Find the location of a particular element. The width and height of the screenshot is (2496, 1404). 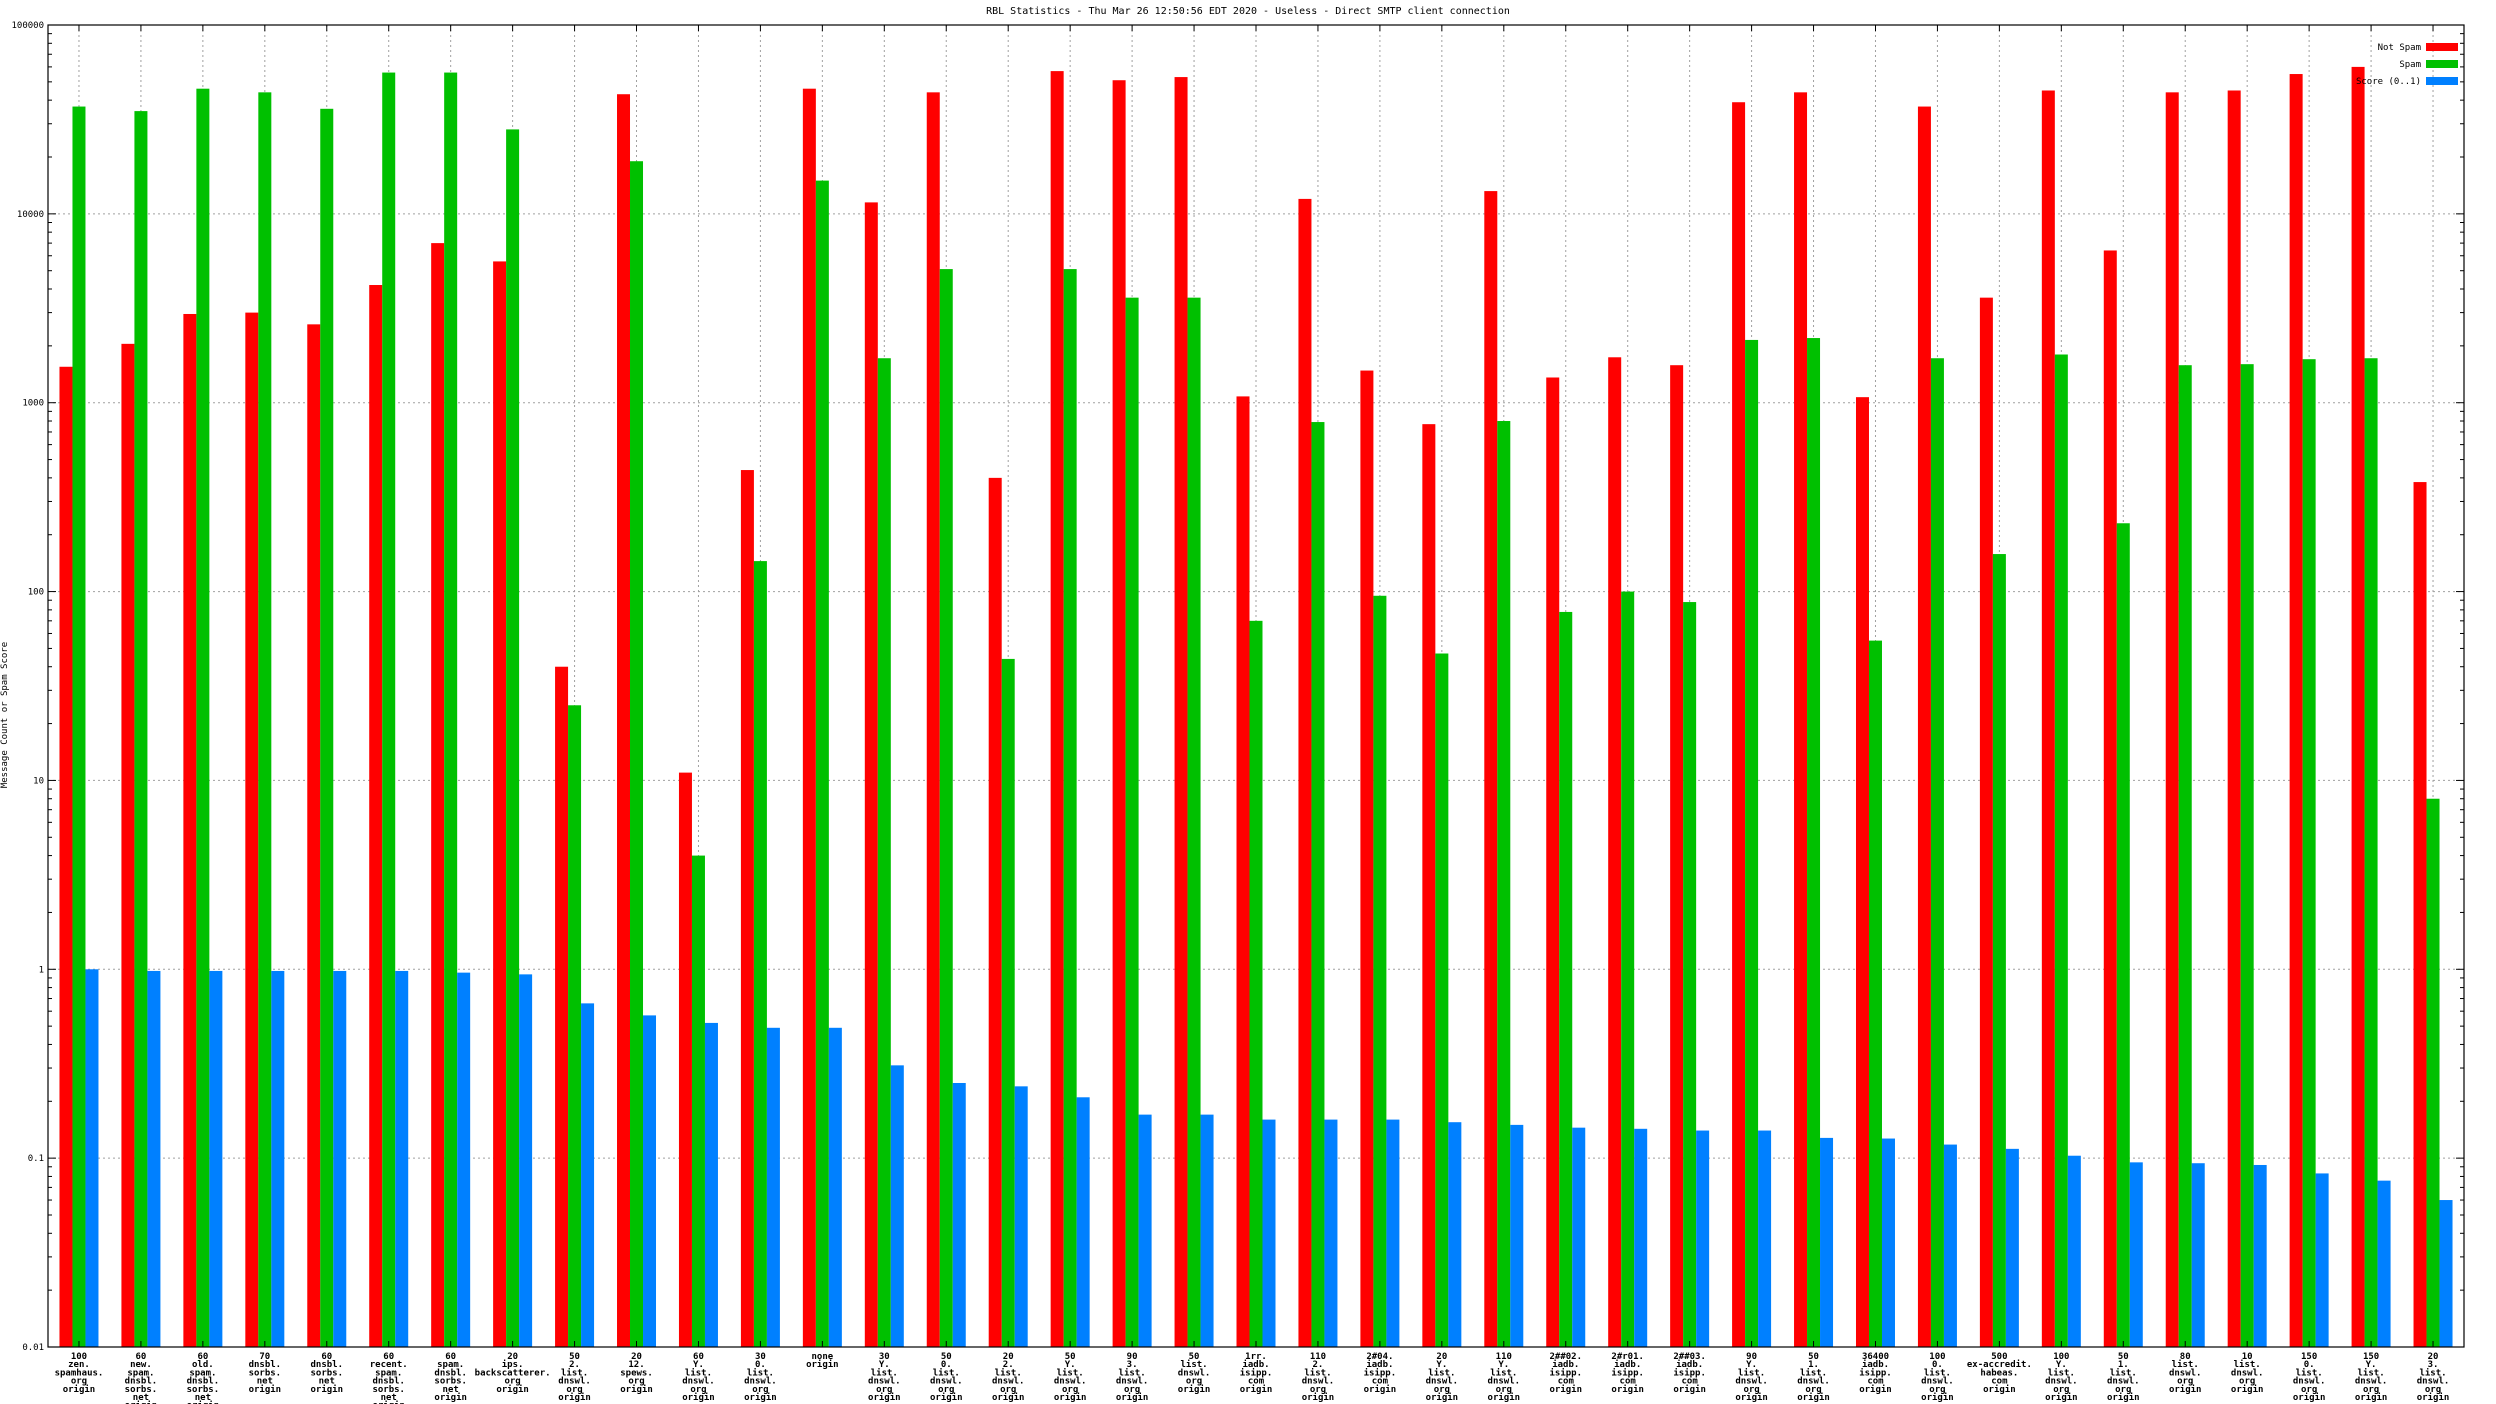

x-tick-label: 150 Y. list. dnswl. org origin is located at coordinates (2371, 1377).